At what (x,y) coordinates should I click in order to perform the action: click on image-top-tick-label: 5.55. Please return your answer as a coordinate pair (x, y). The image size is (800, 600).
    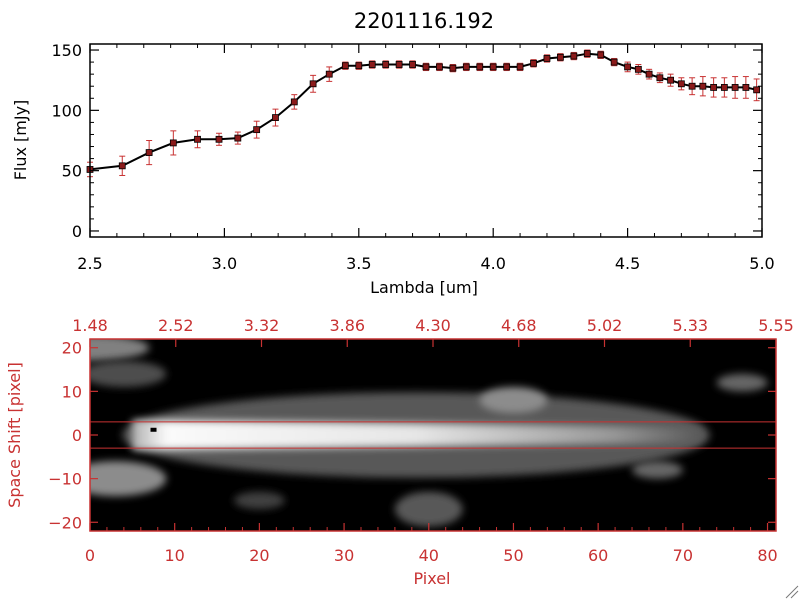
    Looking at the image, I should click on (776, 325).